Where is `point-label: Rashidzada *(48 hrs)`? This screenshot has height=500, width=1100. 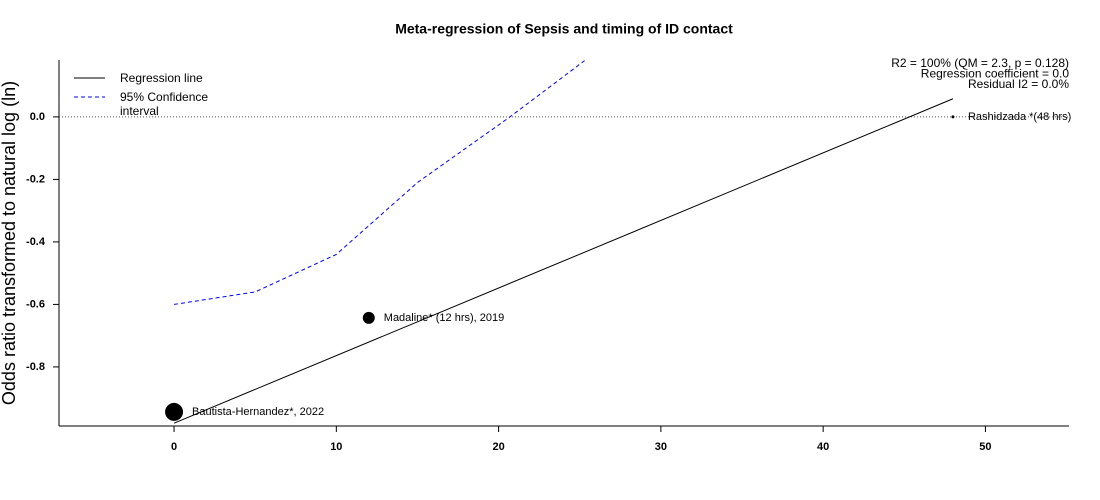 point-label: Rashidzada *(48 hrs) is located at coordinates (1019, 117).